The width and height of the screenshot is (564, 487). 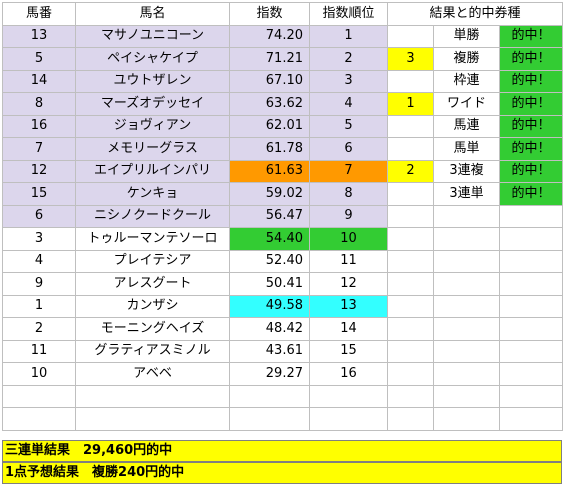 I want to click on horse-number-cell: 5, so click(x=39, y=59).